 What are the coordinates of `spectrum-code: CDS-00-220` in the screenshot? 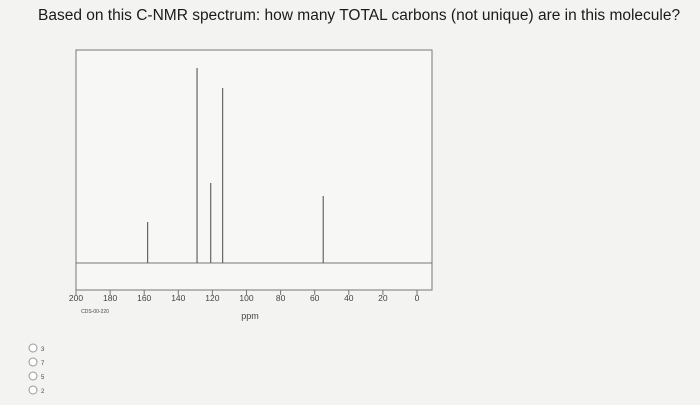 It's located at (95, 312).